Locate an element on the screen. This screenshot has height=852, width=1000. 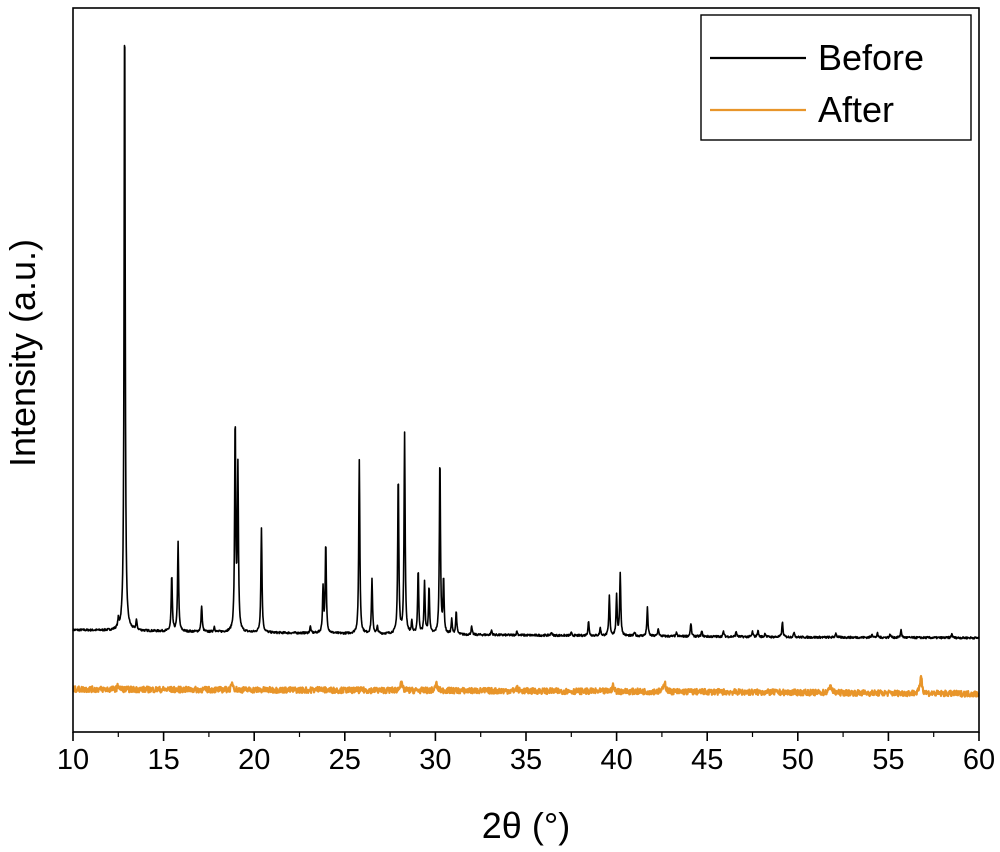
x-tick-label: 60 is located at coordinates (979, 760).